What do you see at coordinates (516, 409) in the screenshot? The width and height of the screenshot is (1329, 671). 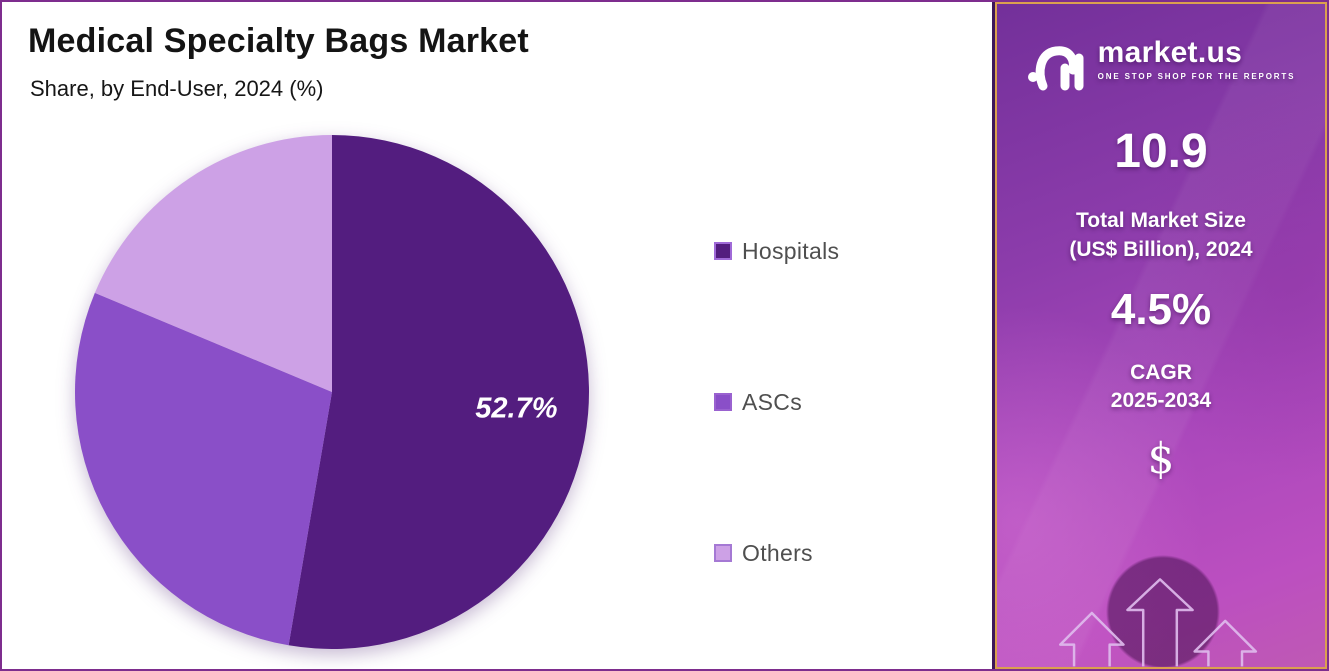 I see `pie-value-label: 52.7%` at bounding box center [516, 409].